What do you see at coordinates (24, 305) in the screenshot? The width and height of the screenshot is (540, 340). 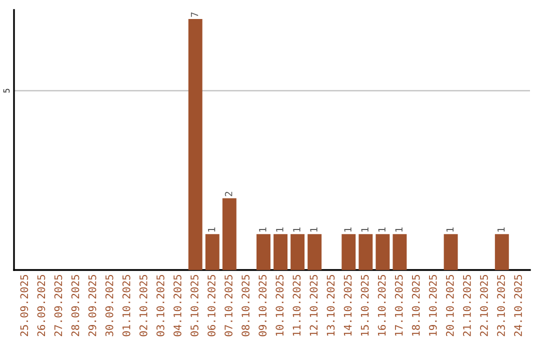 I see `x-tick-label: 25.09.2025` at bounding box center [24, 305].